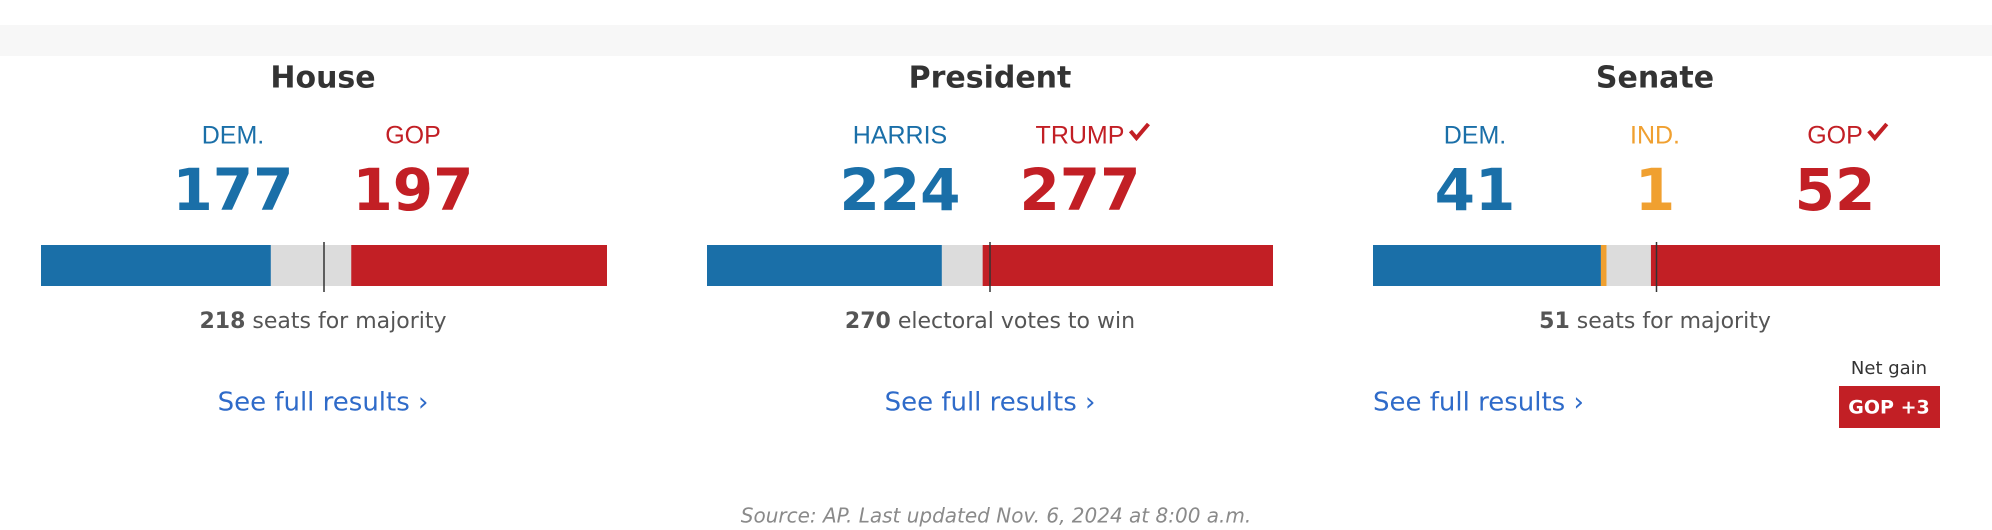  What do you see at coordinates (1655, 136) in the screenshot?
I see `candidate-name: IND.` at bounding box center [1655, 136].